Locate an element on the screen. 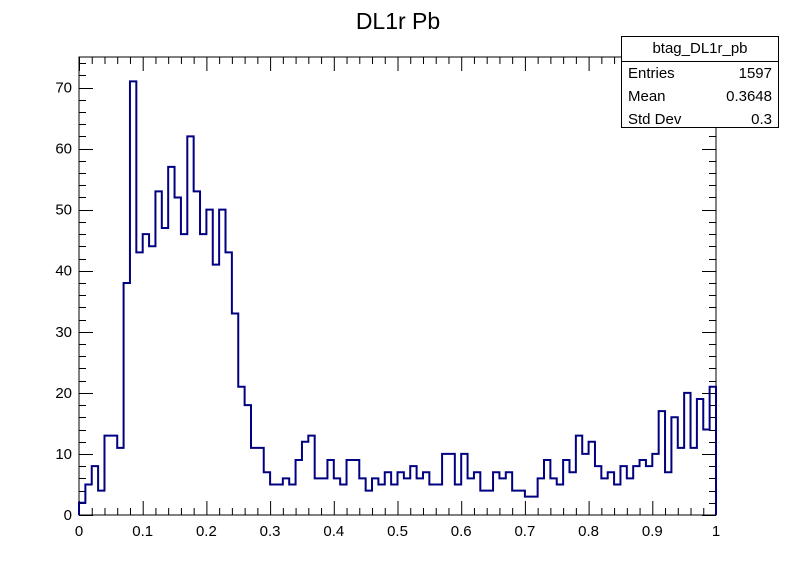  y-tick-label: 40 is located at coordinates (63, 271).